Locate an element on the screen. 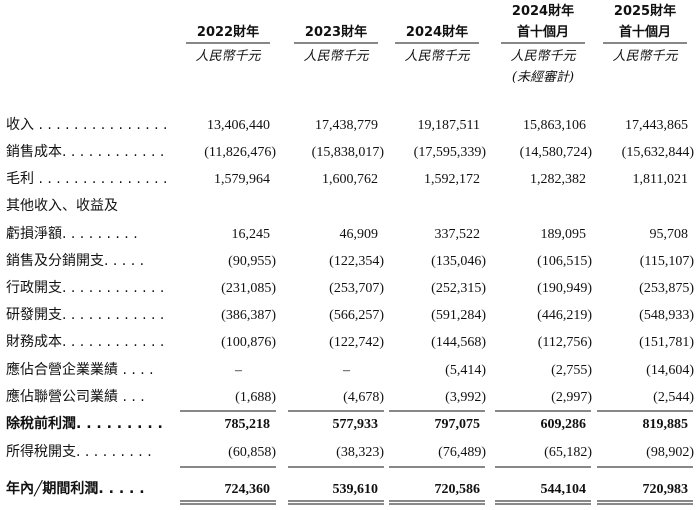 The height and width of the screenshot is (510, 700). cell-value: (2,997) is located at coordinates (571, 397).